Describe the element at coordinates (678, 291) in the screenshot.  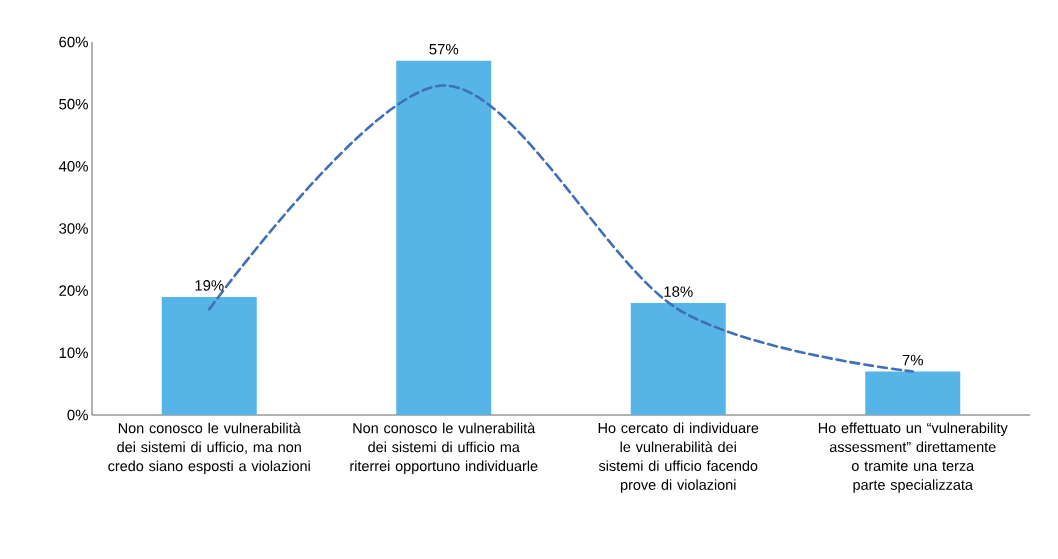
I see `data-label: 18%` at that location.